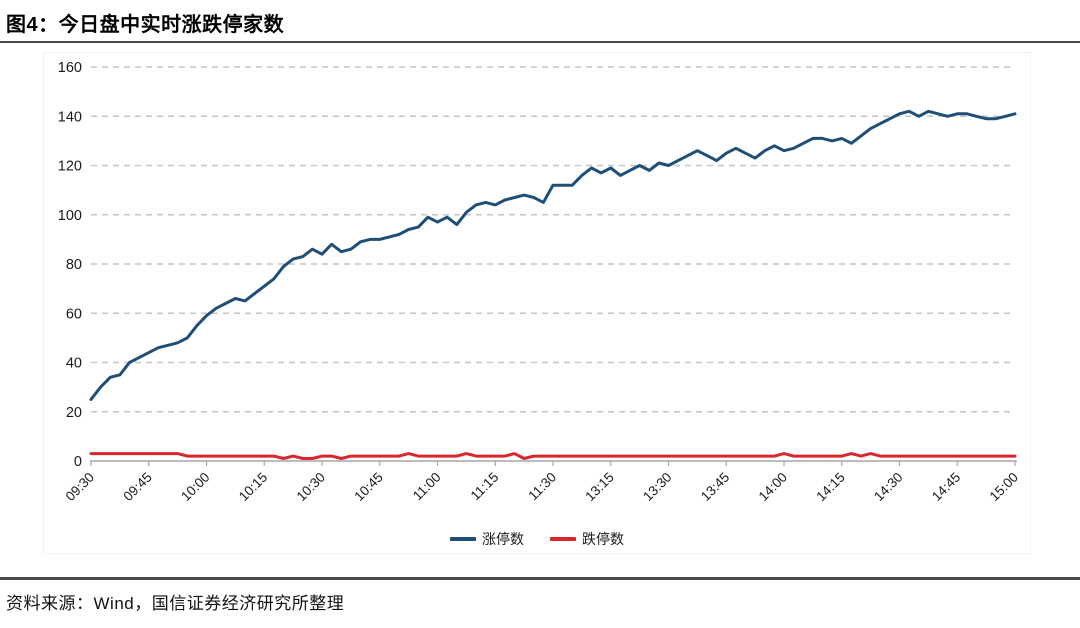  Describe the element at coordinates (311, 487) in the screenshot. I see `x-axis-tick-label: 10:30` at that location.